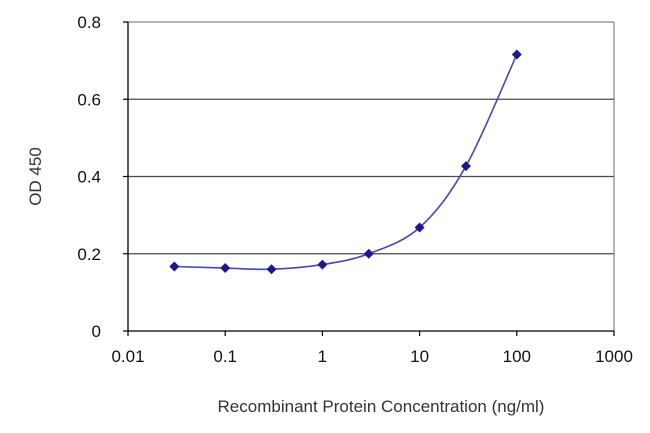 This screenshot has height=433, width=650. What do you see at coordinates (517, 356) in the screenshot?
I see `x-tick-label: 100` at bounding box center [517, 356].